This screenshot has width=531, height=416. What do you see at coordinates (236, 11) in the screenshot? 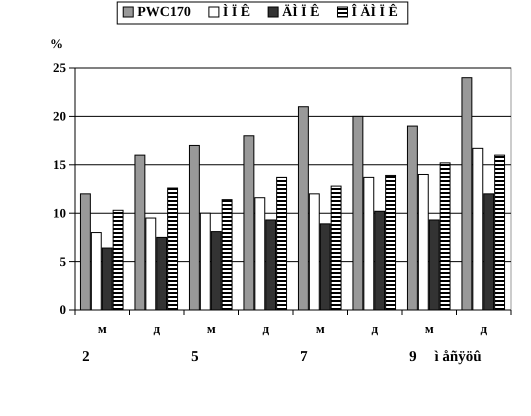
I see `legend-label: Ì Ï Ê` at bounding box center [236, 11].